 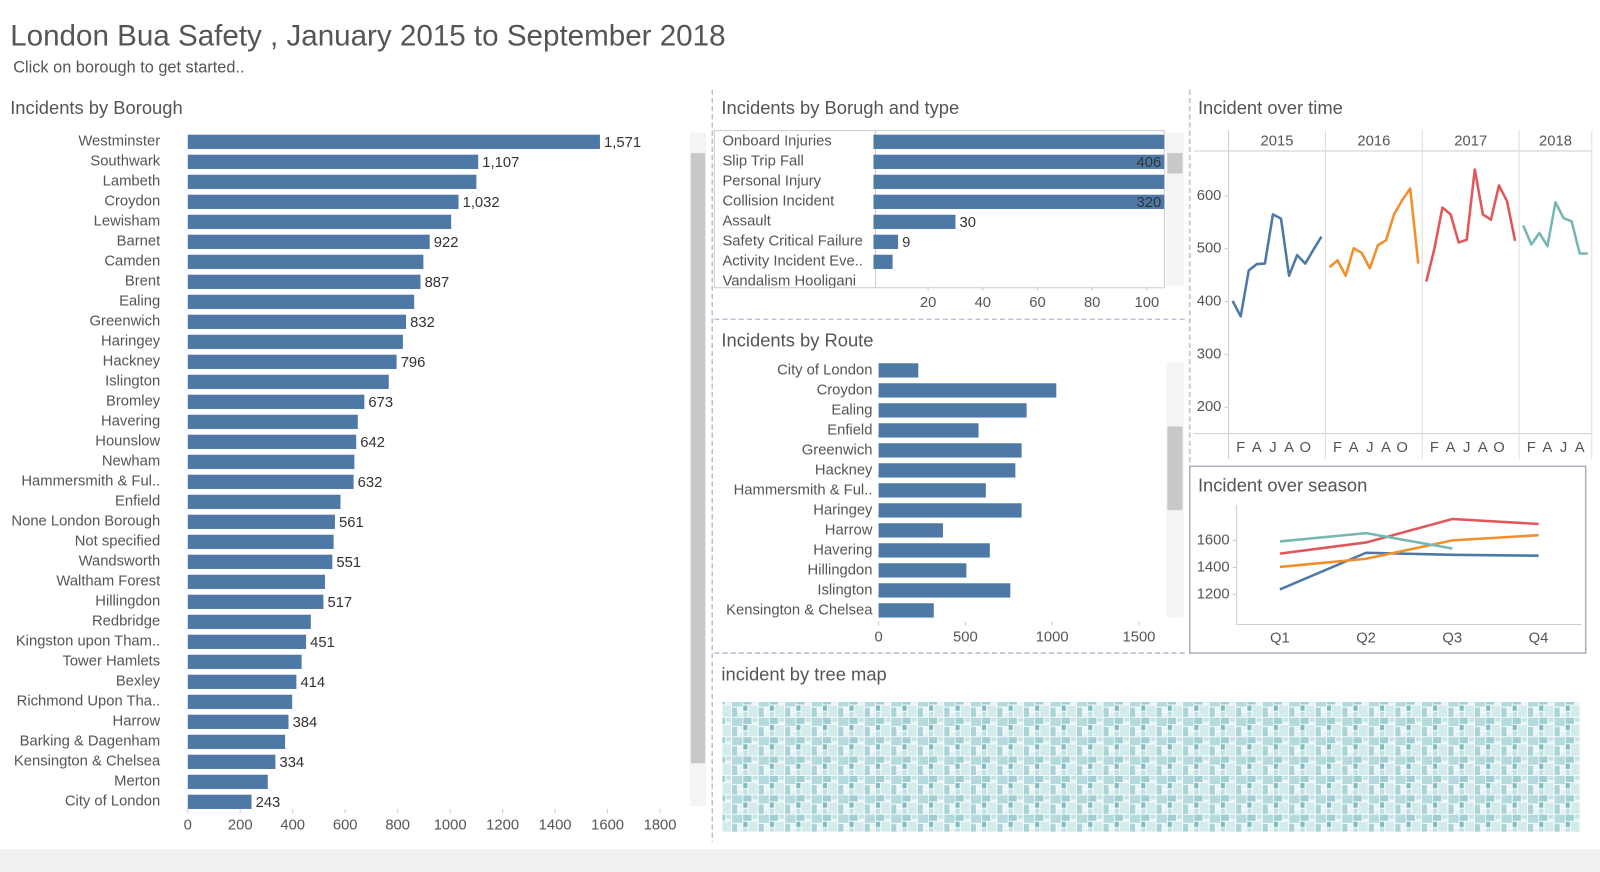 I want to click on chart-title: Incidents by Route, so click(x=797, y=340).